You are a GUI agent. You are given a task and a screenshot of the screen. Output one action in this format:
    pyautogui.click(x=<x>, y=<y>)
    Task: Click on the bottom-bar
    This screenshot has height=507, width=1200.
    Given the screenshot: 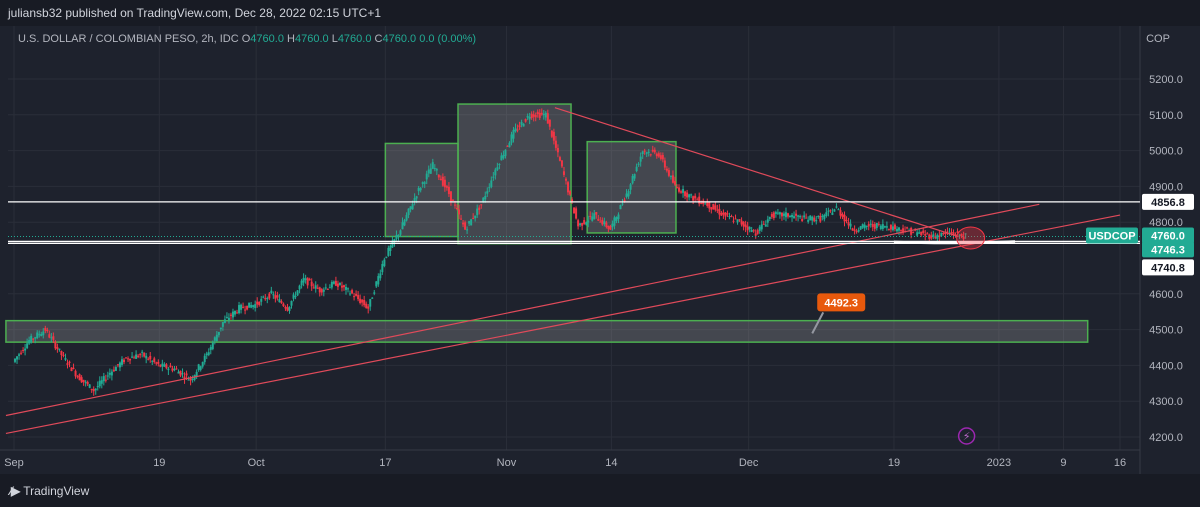 What is the action you would take?
    pyautogui.click(x=600, y=490)
    